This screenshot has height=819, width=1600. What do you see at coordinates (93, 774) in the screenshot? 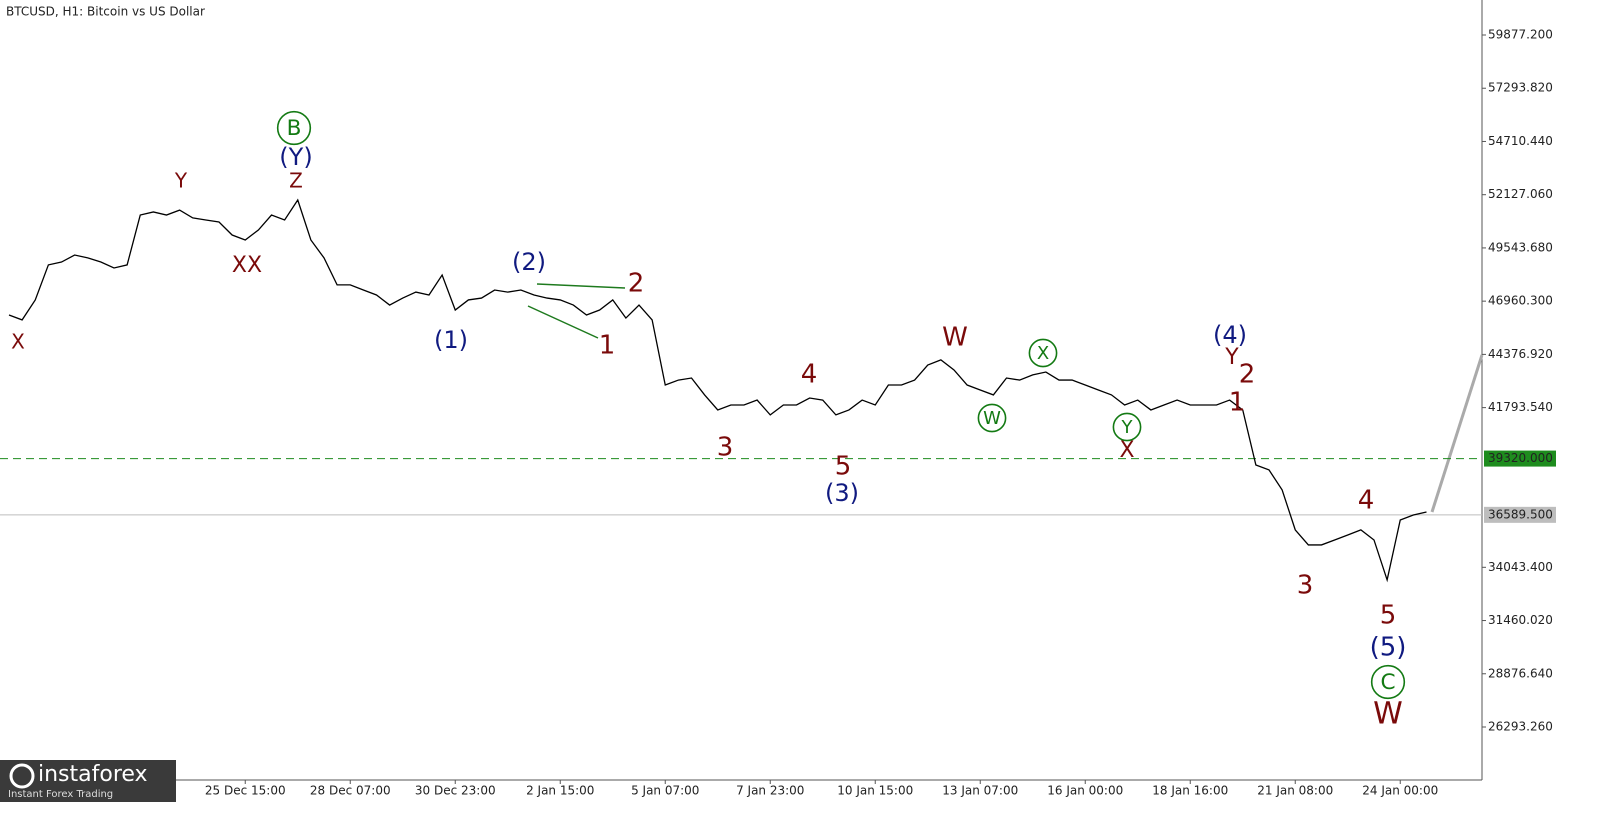
I see `logo-name: instaforex` at bounding box center [93, 774].